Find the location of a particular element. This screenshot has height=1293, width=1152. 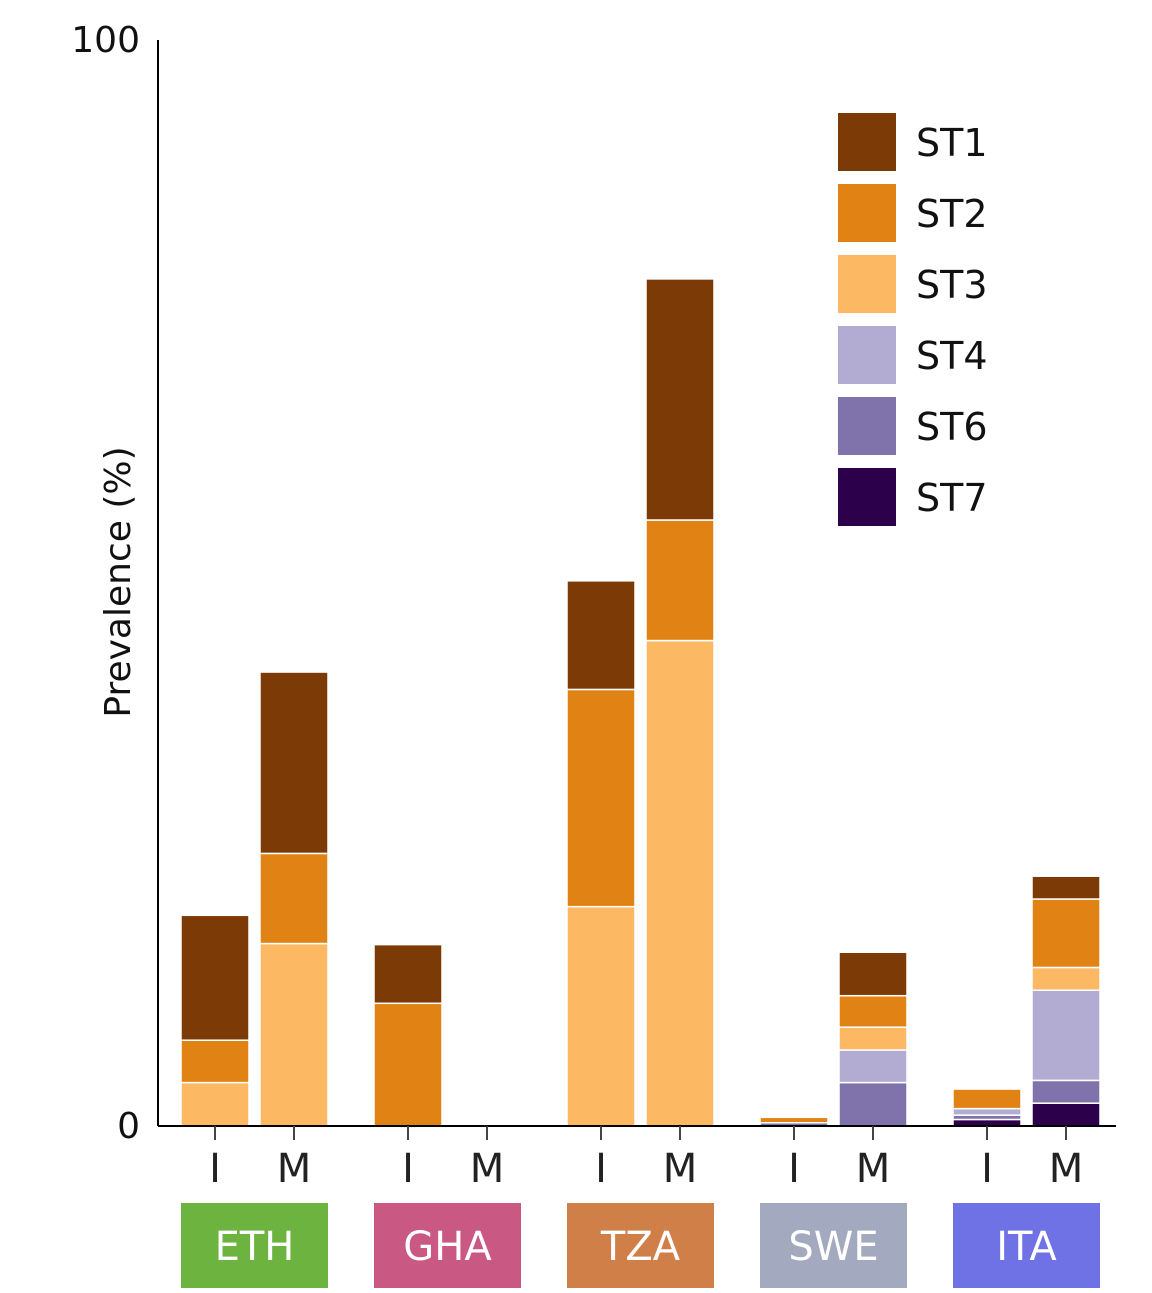

legend-swatch-st6 is located at coordinates (867, 426).